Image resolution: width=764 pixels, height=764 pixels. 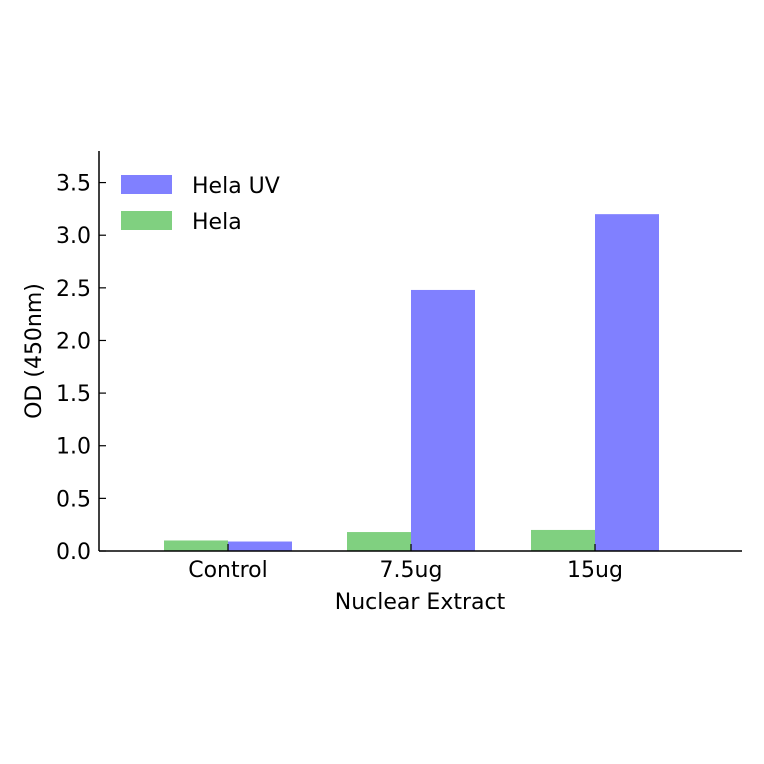 What do you see at coordinates (411, 570) in the screenshot?
I see `x-tick-label: 7.5ug` at bounding box center [411, 570].